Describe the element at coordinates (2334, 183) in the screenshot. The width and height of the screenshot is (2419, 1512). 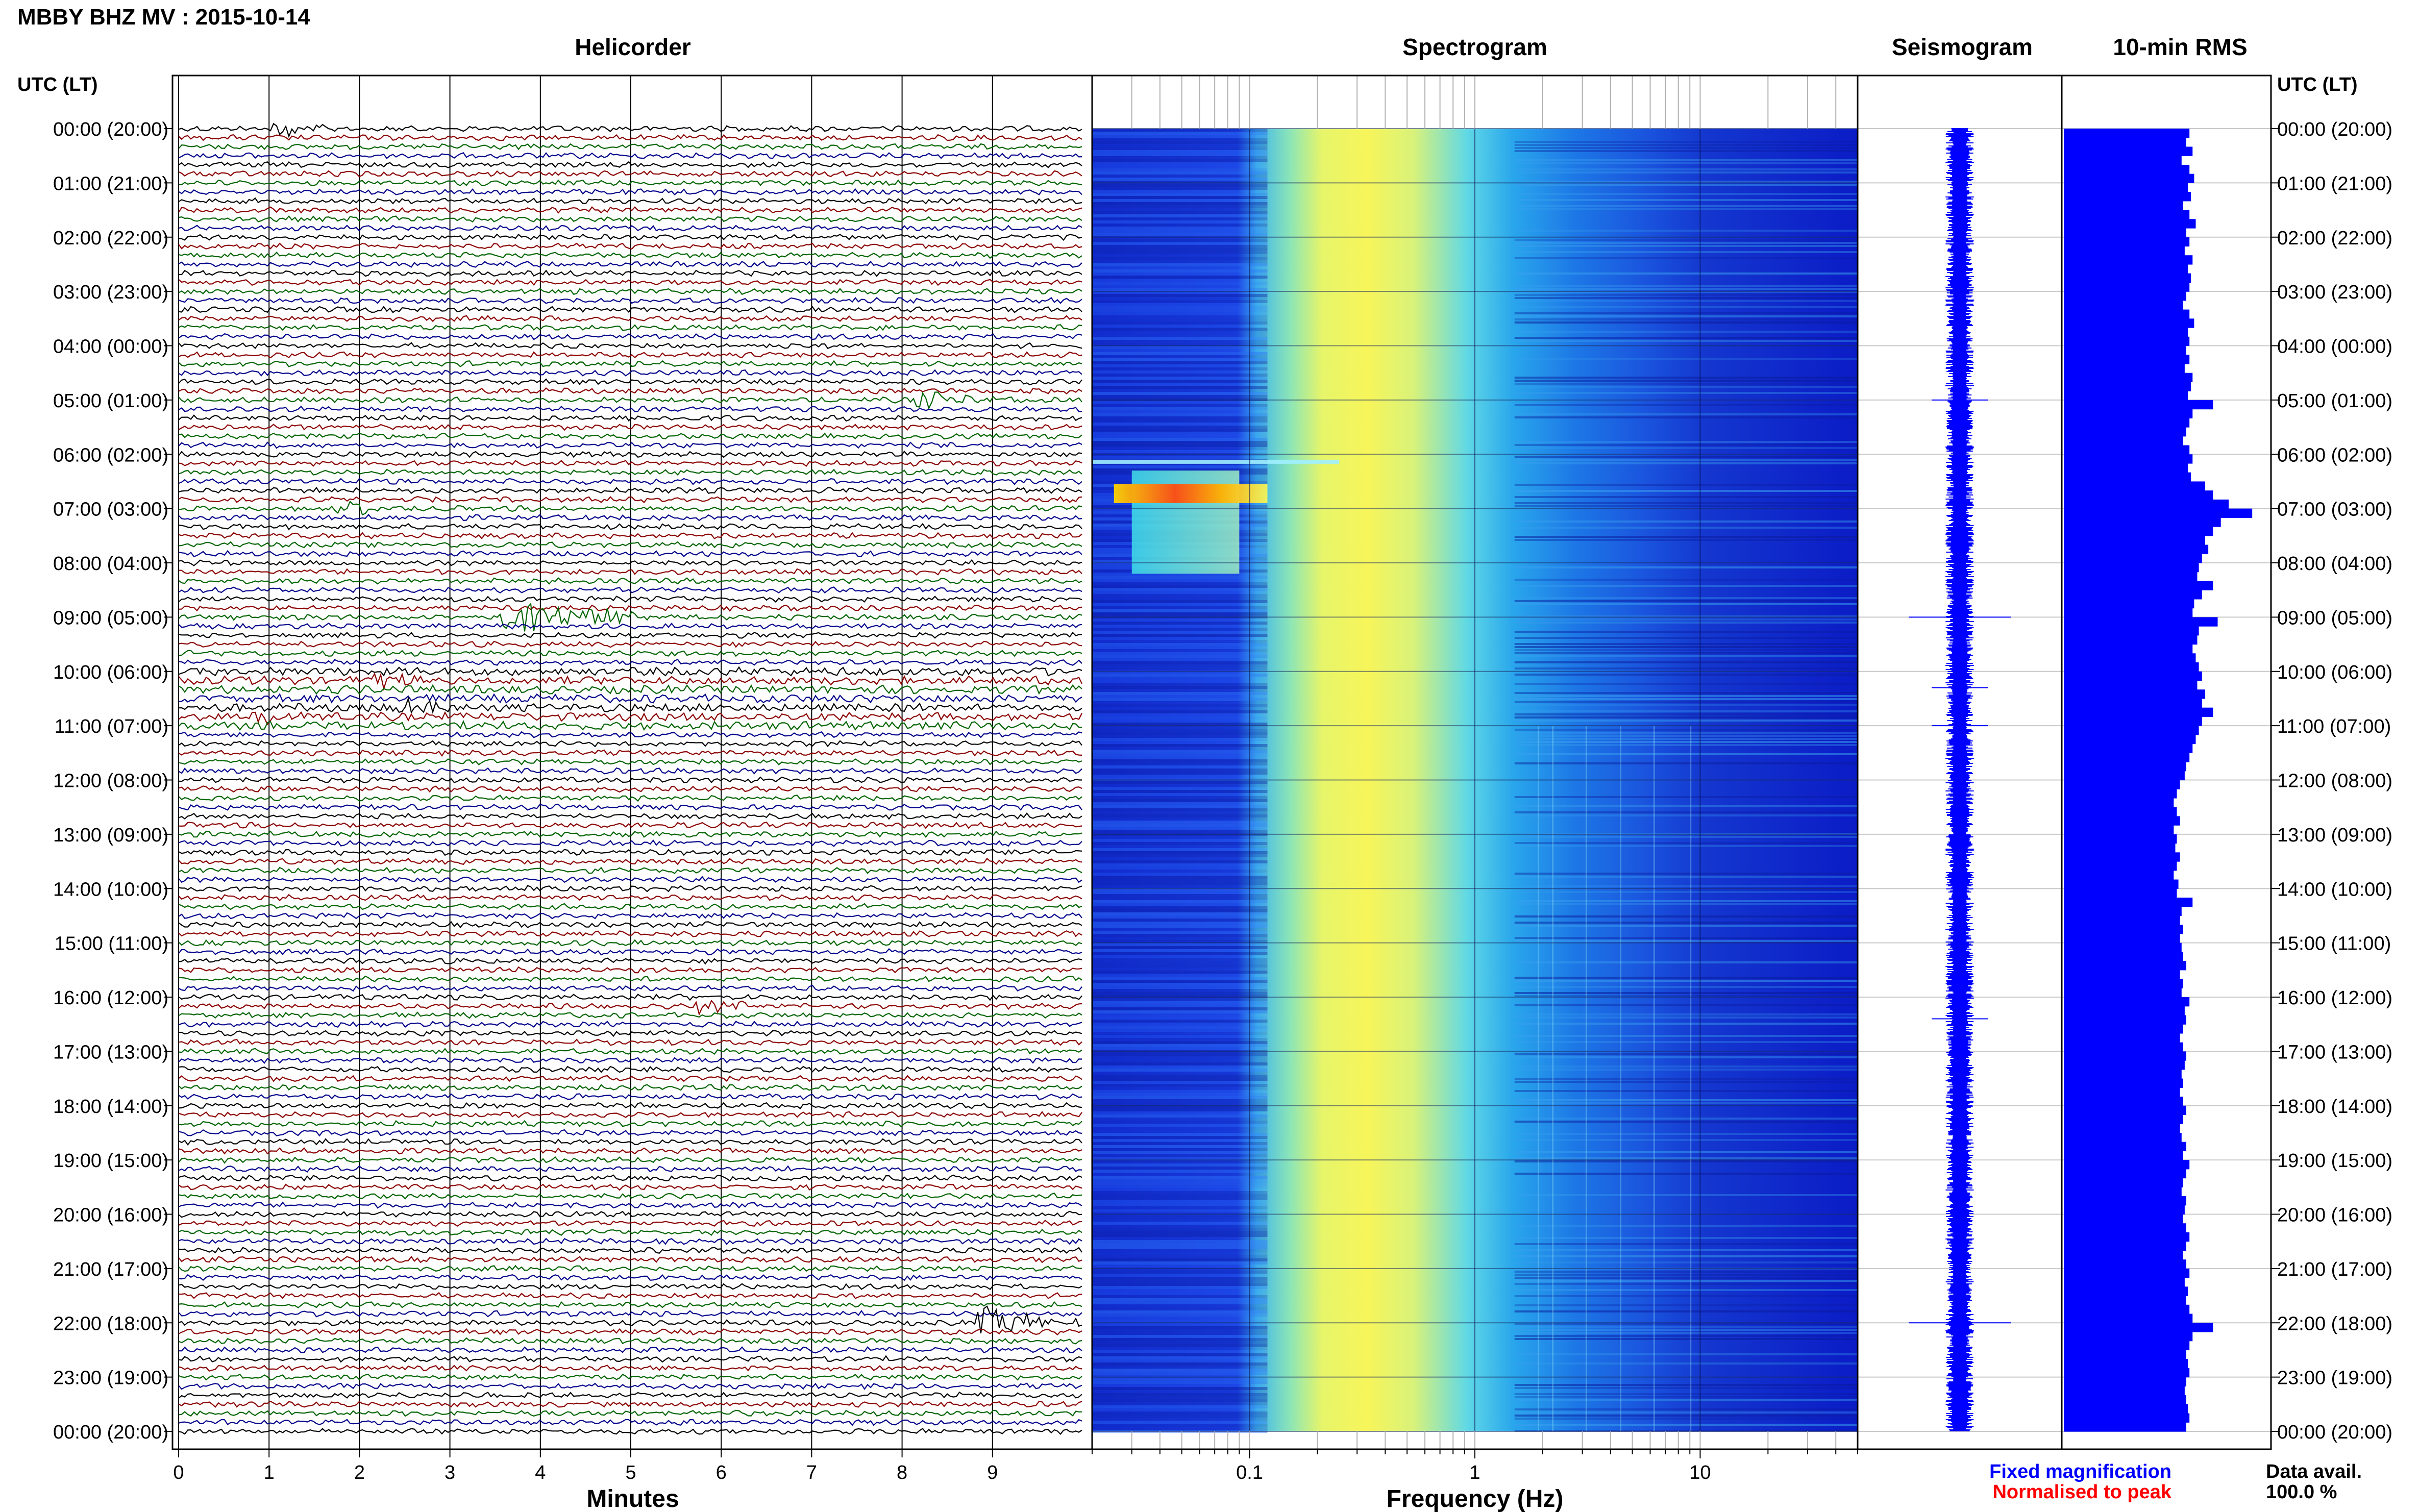
I see `row-label-right: 01:00 (21:00)` at that location.